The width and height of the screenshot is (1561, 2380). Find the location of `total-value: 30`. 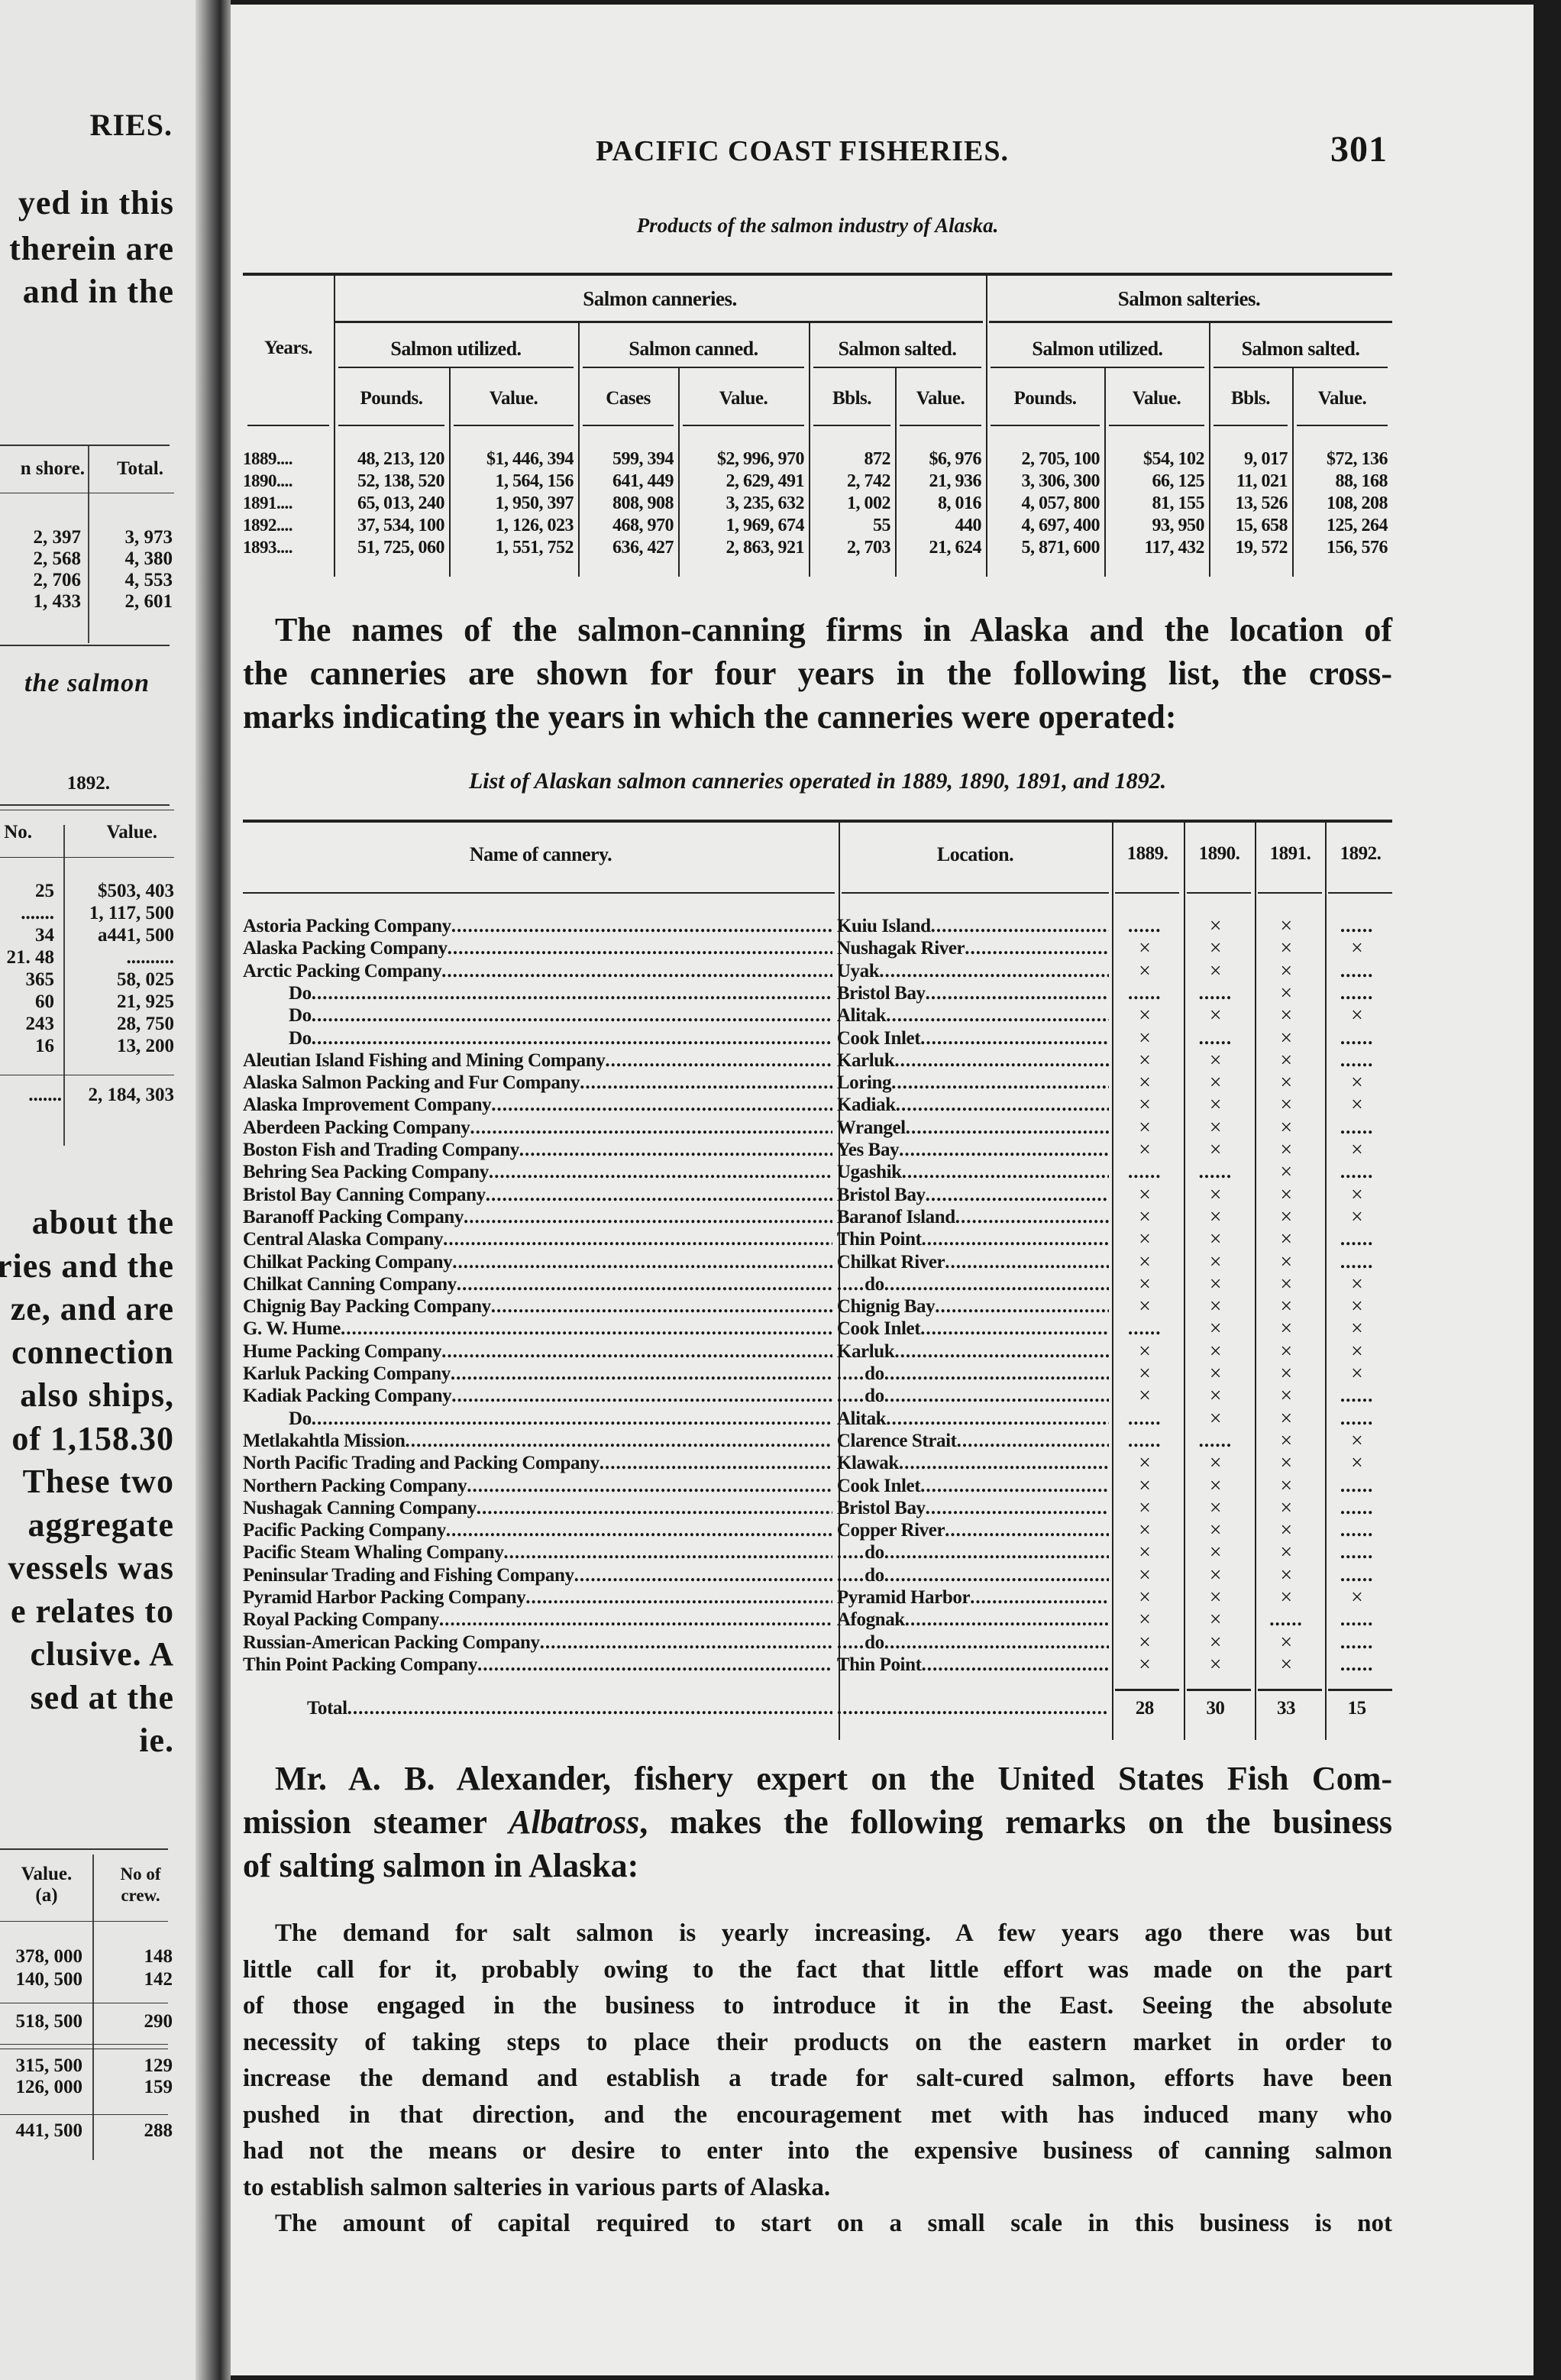

total-value: 30 is located at coordinates (1215, 1708).